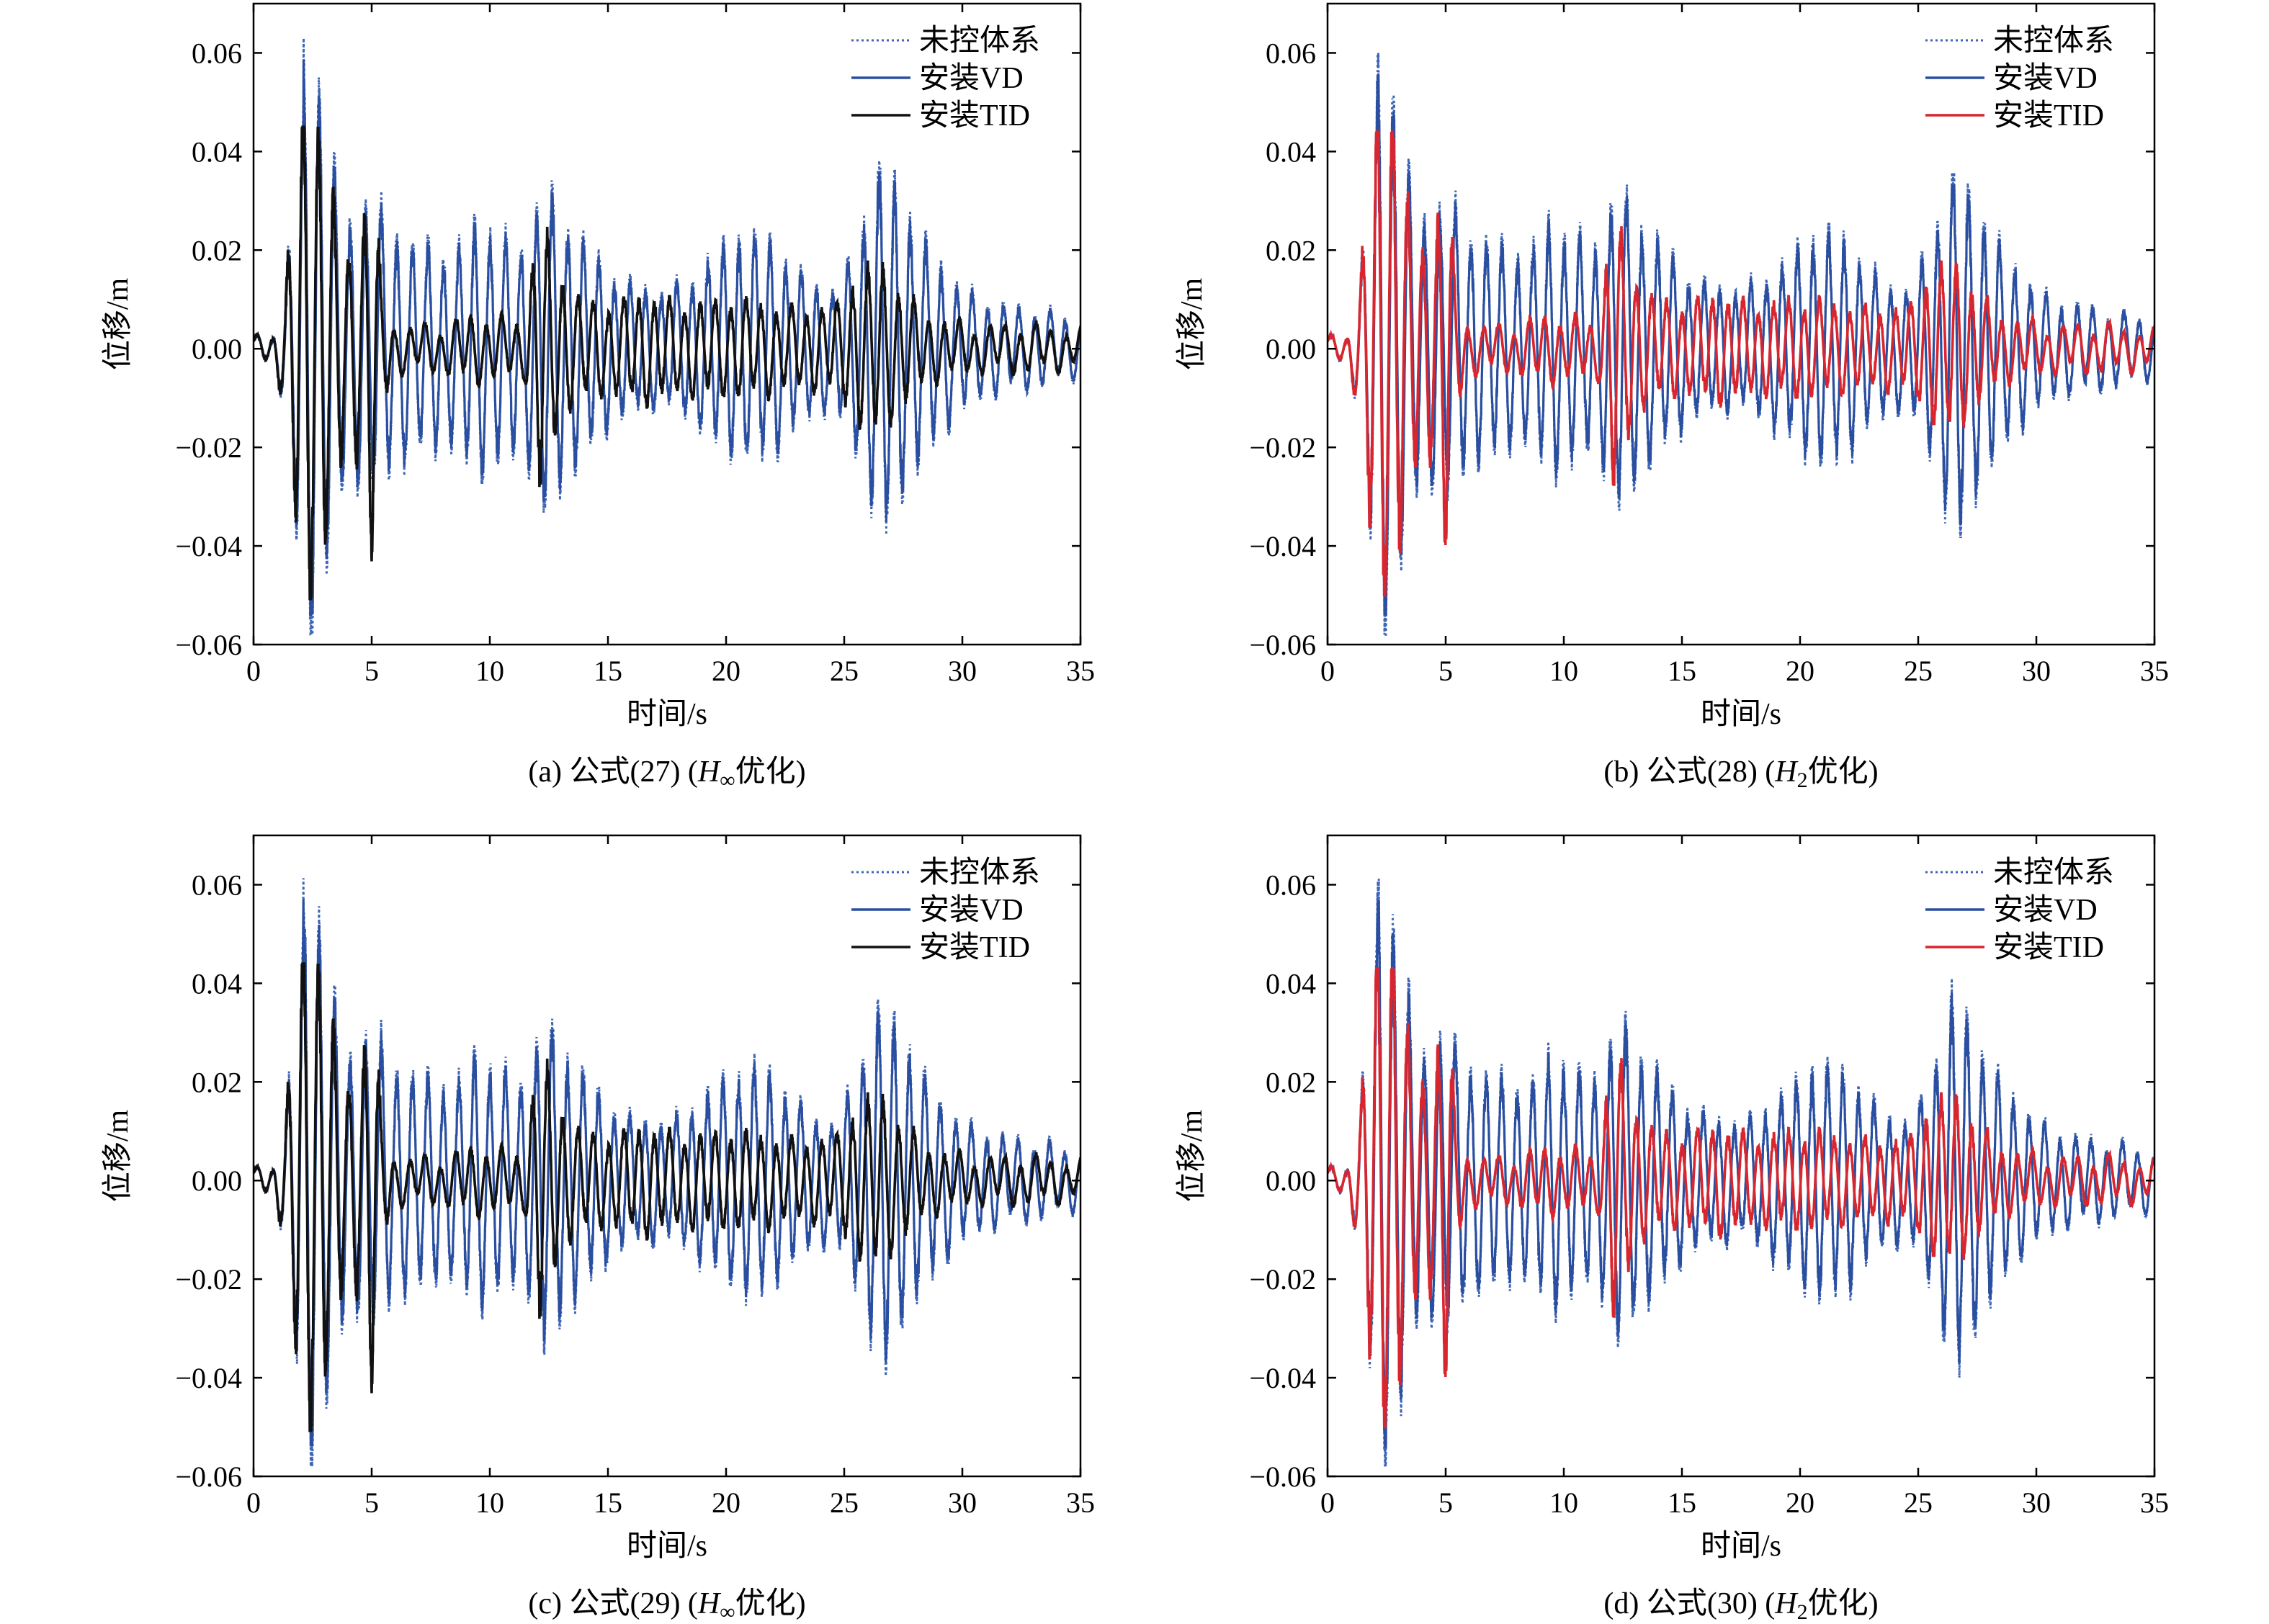 The width and height of the screenshot is (2269, 1624). Describe the element at coordinates (666, 773) in the screenshot. I see `panel-caption: (a) 公式(27) (H∞优化)` at that location.